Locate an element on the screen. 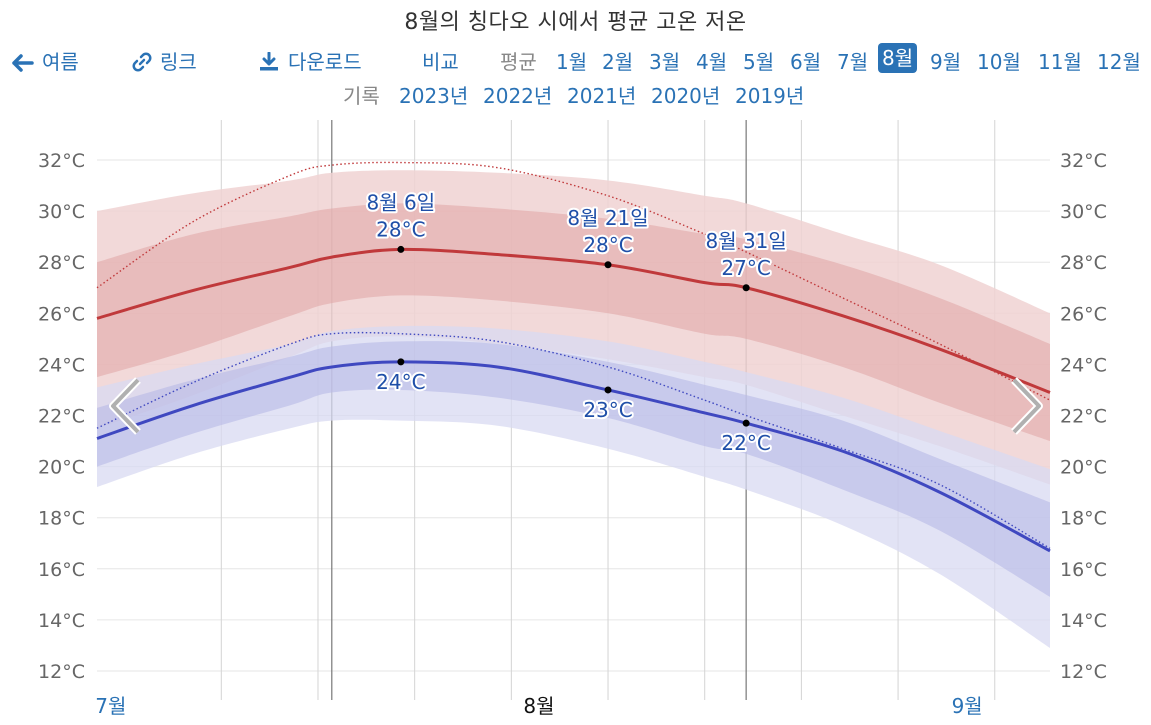 Image resolution: width=1151 pixels, height=725 pixels. back-season-button: 여름 is located at coordinates (45, 60).